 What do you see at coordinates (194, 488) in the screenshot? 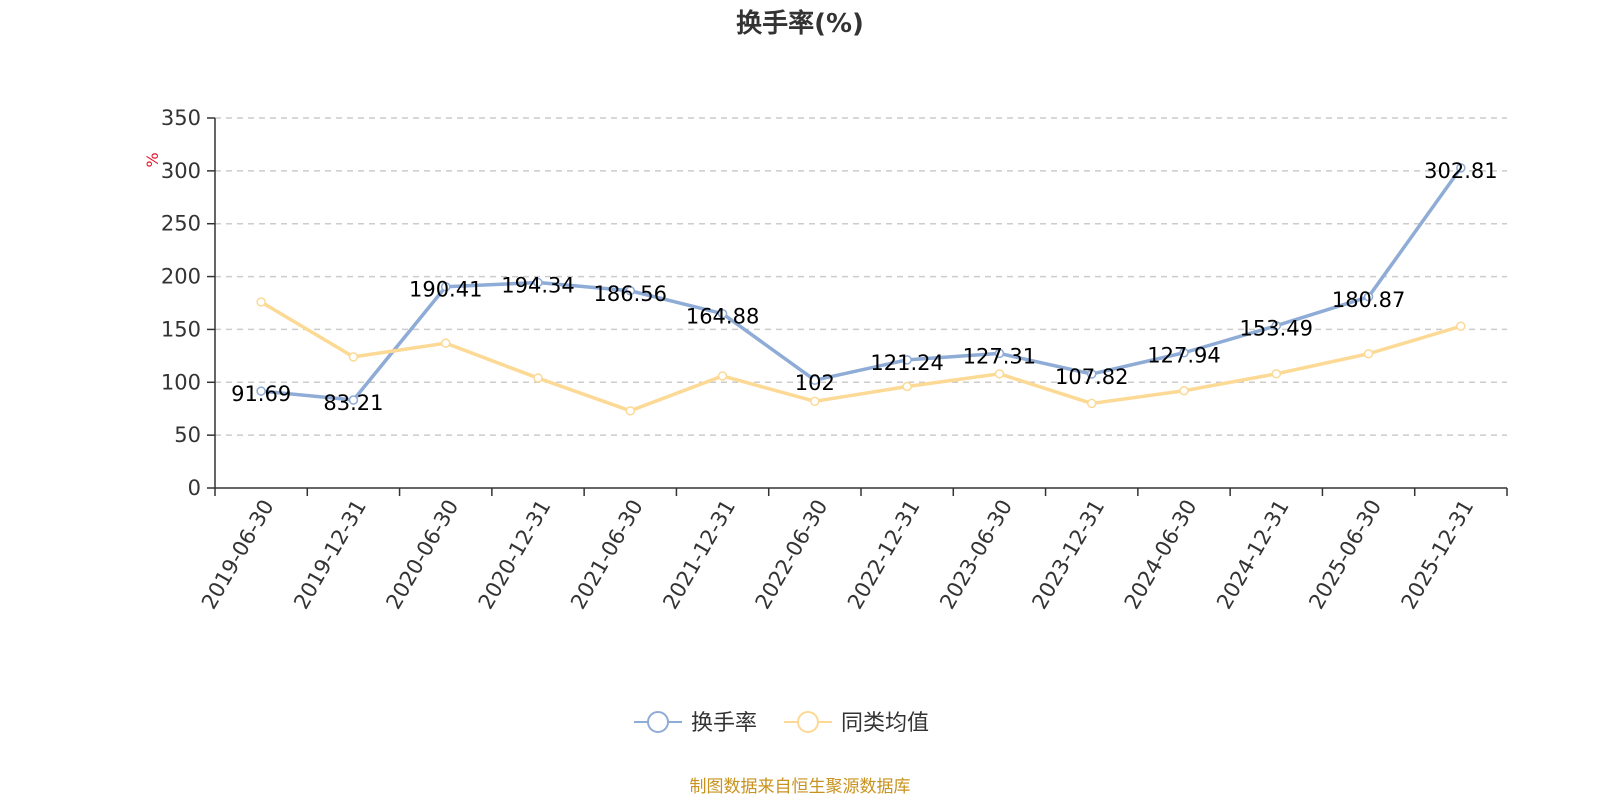
I see `y-tick-label: 0` at bounding box center [194, 488].